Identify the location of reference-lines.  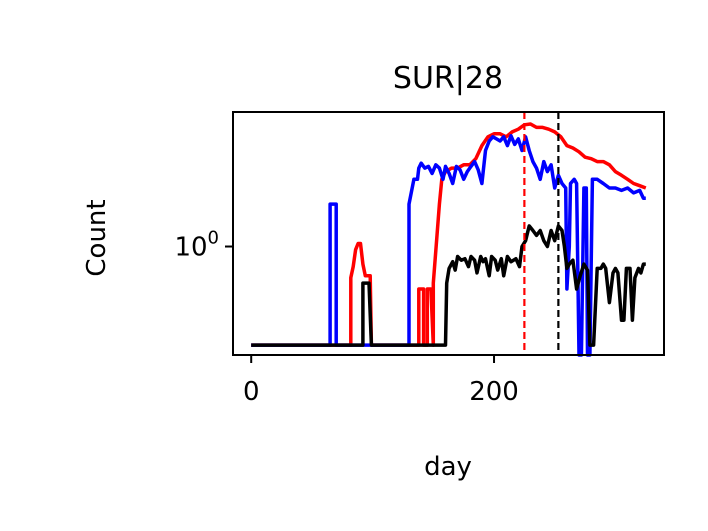
(541, 233).